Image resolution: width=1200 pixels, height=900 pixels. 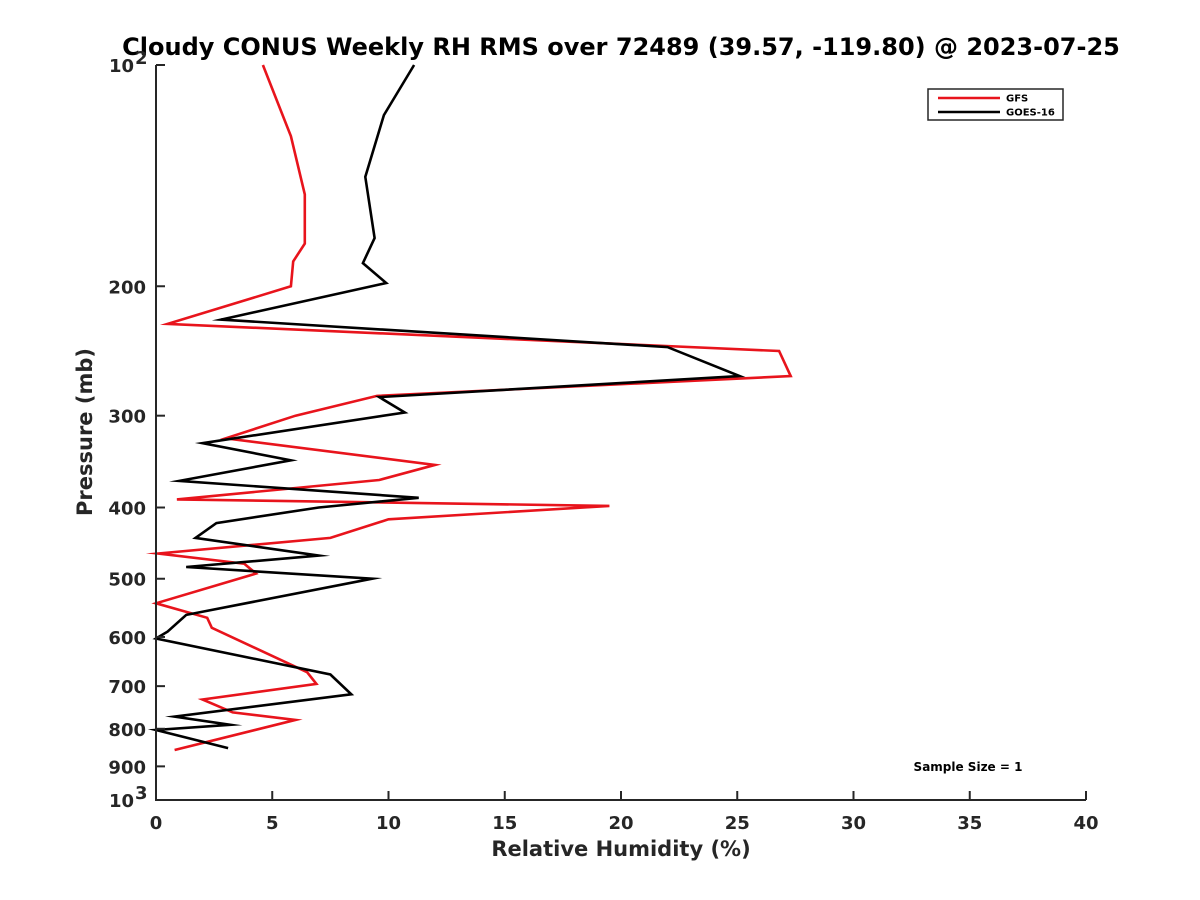 I want to click on x-tick-label: 0, so click(x=156, y=823).